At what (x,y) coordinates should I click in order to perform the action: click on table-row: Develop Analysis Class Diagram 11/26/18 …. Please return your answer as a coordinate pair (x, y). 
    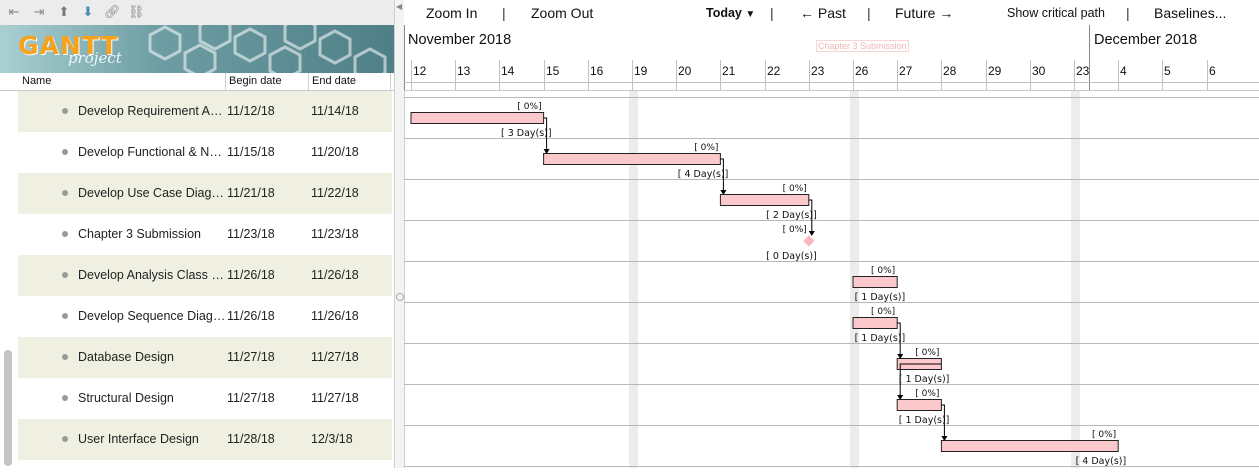
    Looking at the image, I should click on (205, 275).